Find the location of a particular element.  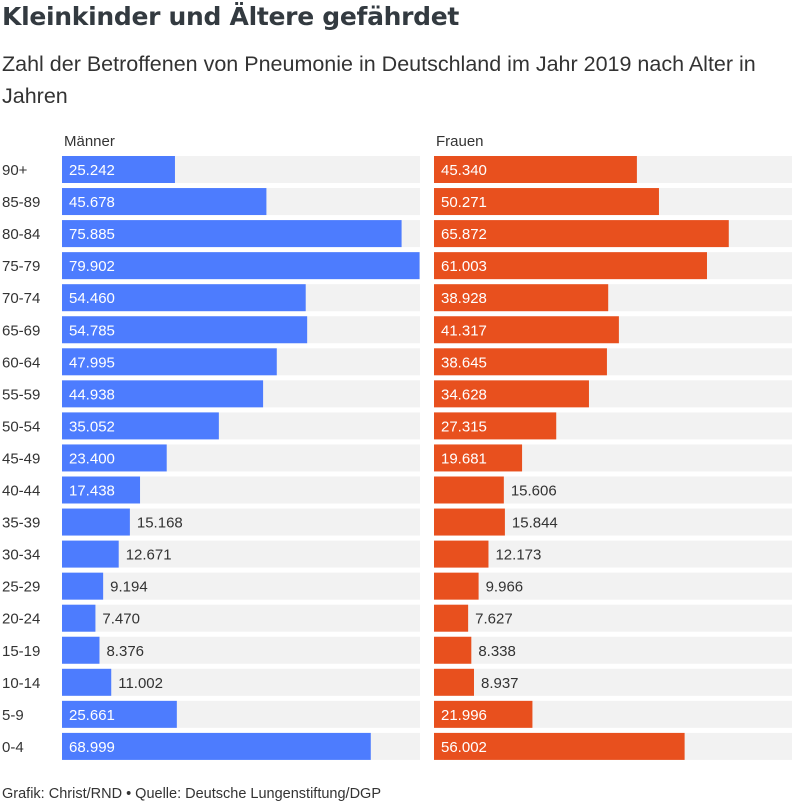

value-label-maenner: 12.671 is located at coordinates (149, 555).